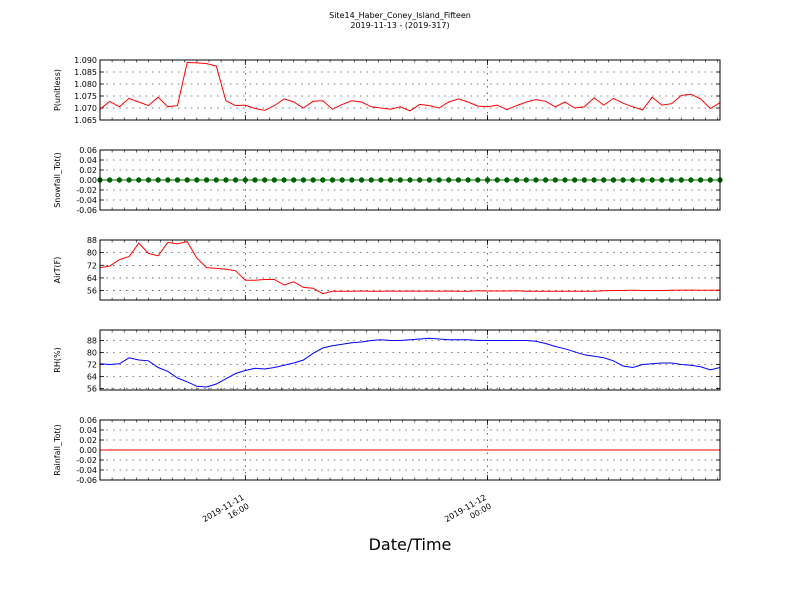  Describe the element at coordinates (85, 96) in the screenshot. I see `y-tick-label: 1.075` at that location.